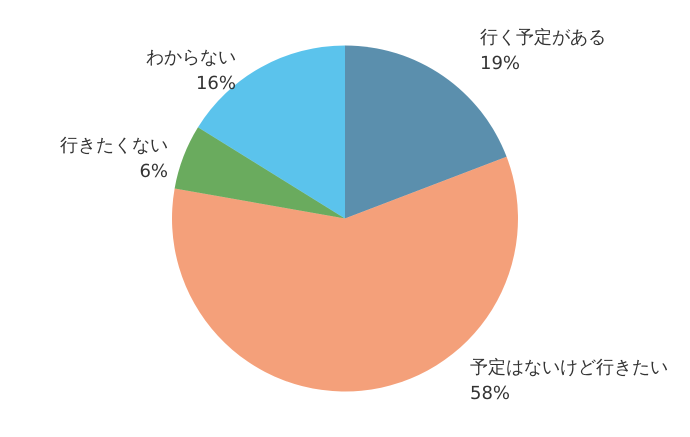  What do you see at coordinates (216, 83) in the screenshot?
I see `data-label: 16%` at bounding box center [216, 83].